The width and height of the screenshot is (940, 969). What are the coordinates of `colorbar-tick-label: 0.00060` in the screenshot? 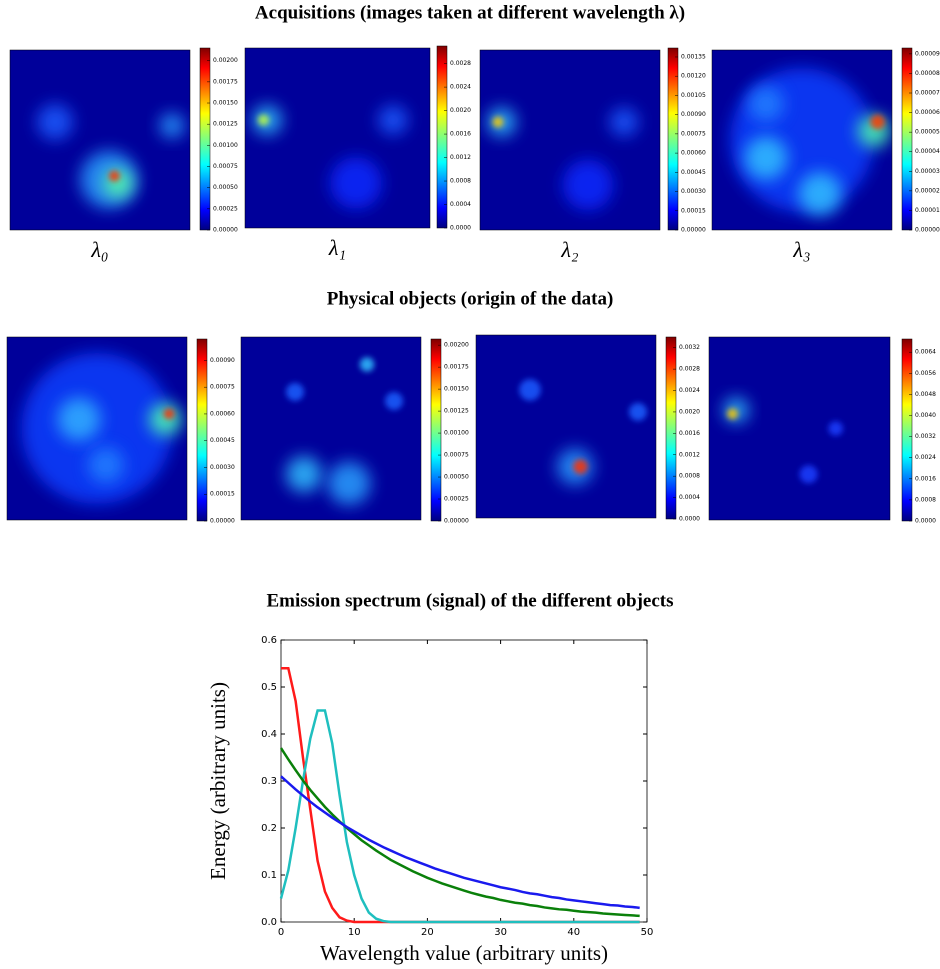 It's located at (222, 413).